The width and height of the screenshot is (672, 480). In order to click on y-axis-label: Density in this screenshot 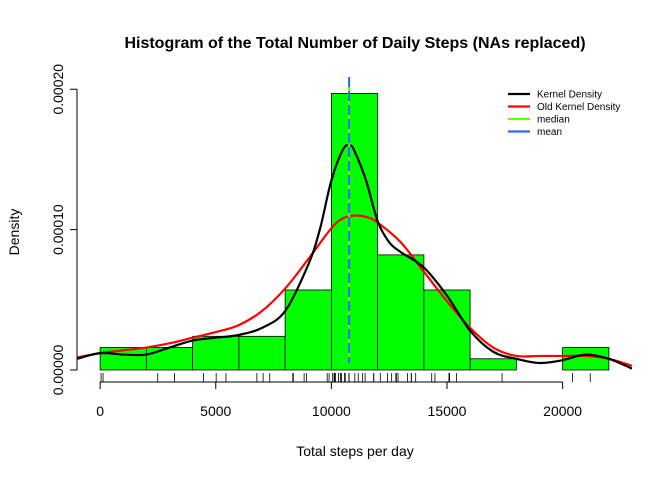, I will do `click(14, 232)`.